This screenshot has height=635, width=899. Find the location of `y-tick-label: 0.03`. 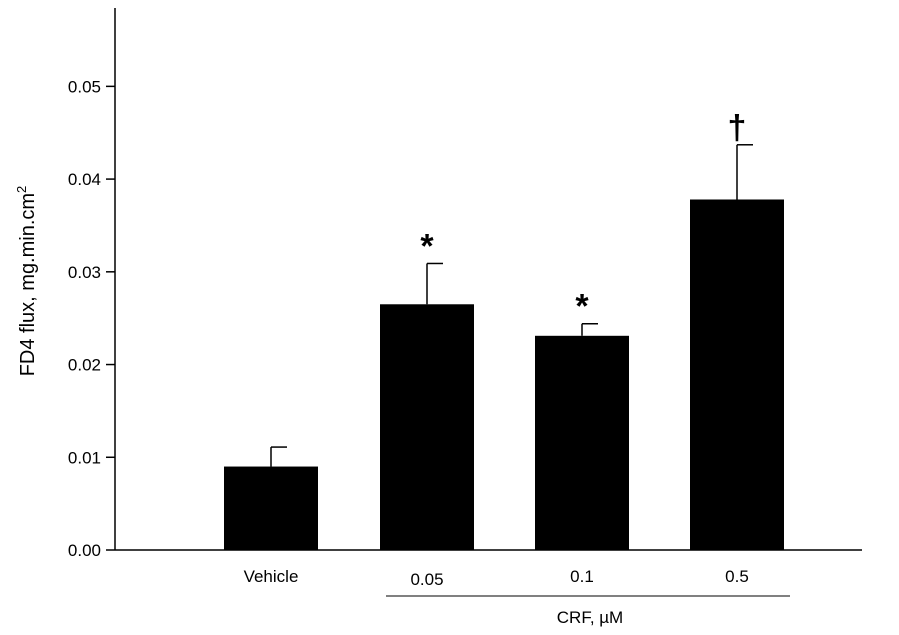

y-tick-label: 0.03 is located at coordinates (84, 272).